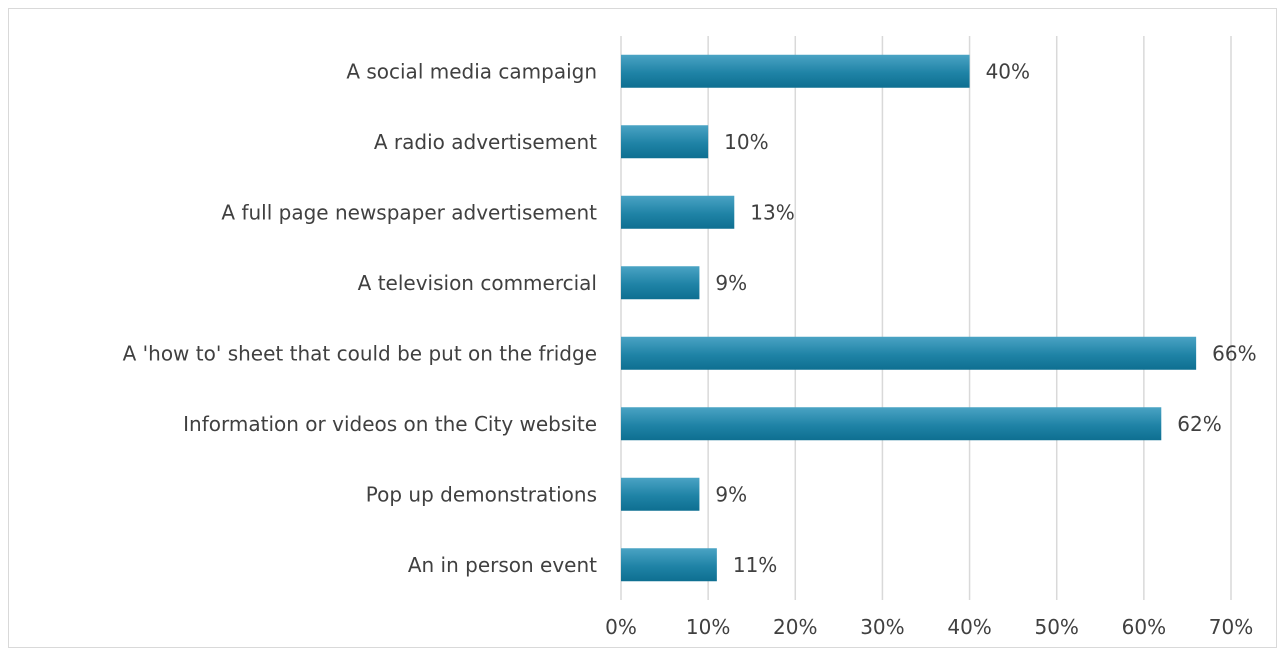  I want to click on x-tick-label: 10%, so click(708, 627).